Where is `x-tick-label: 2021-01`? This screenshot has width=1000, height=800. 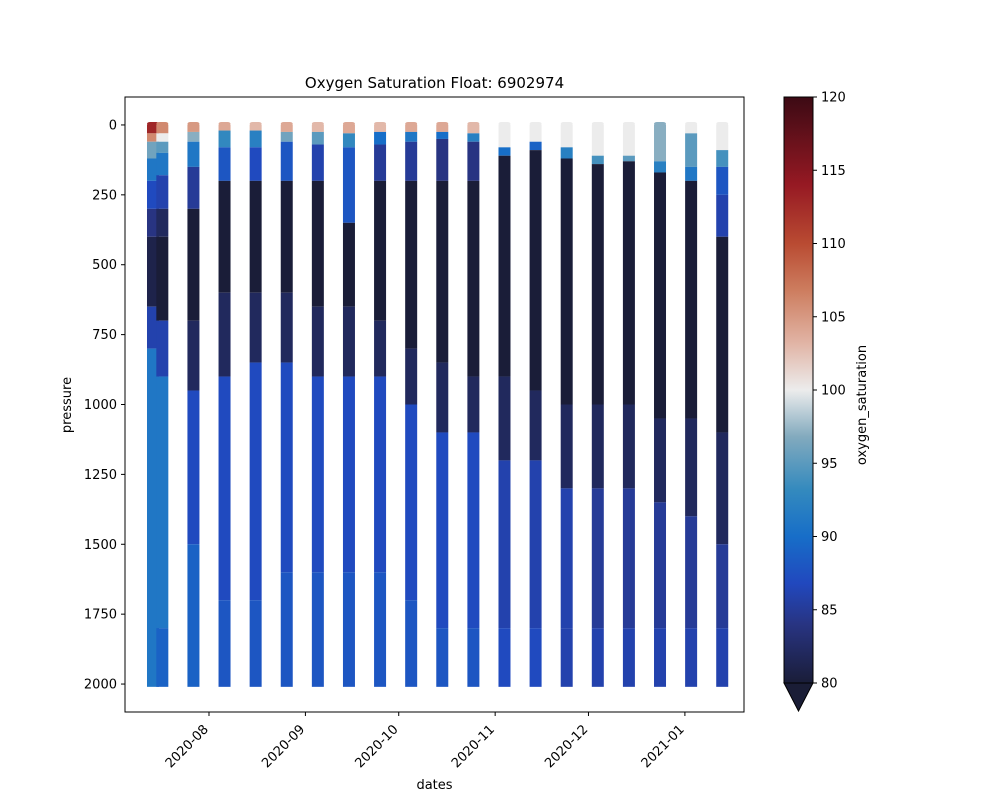 x-tick-label: 2021-01 is located at coordinates (663, 746).